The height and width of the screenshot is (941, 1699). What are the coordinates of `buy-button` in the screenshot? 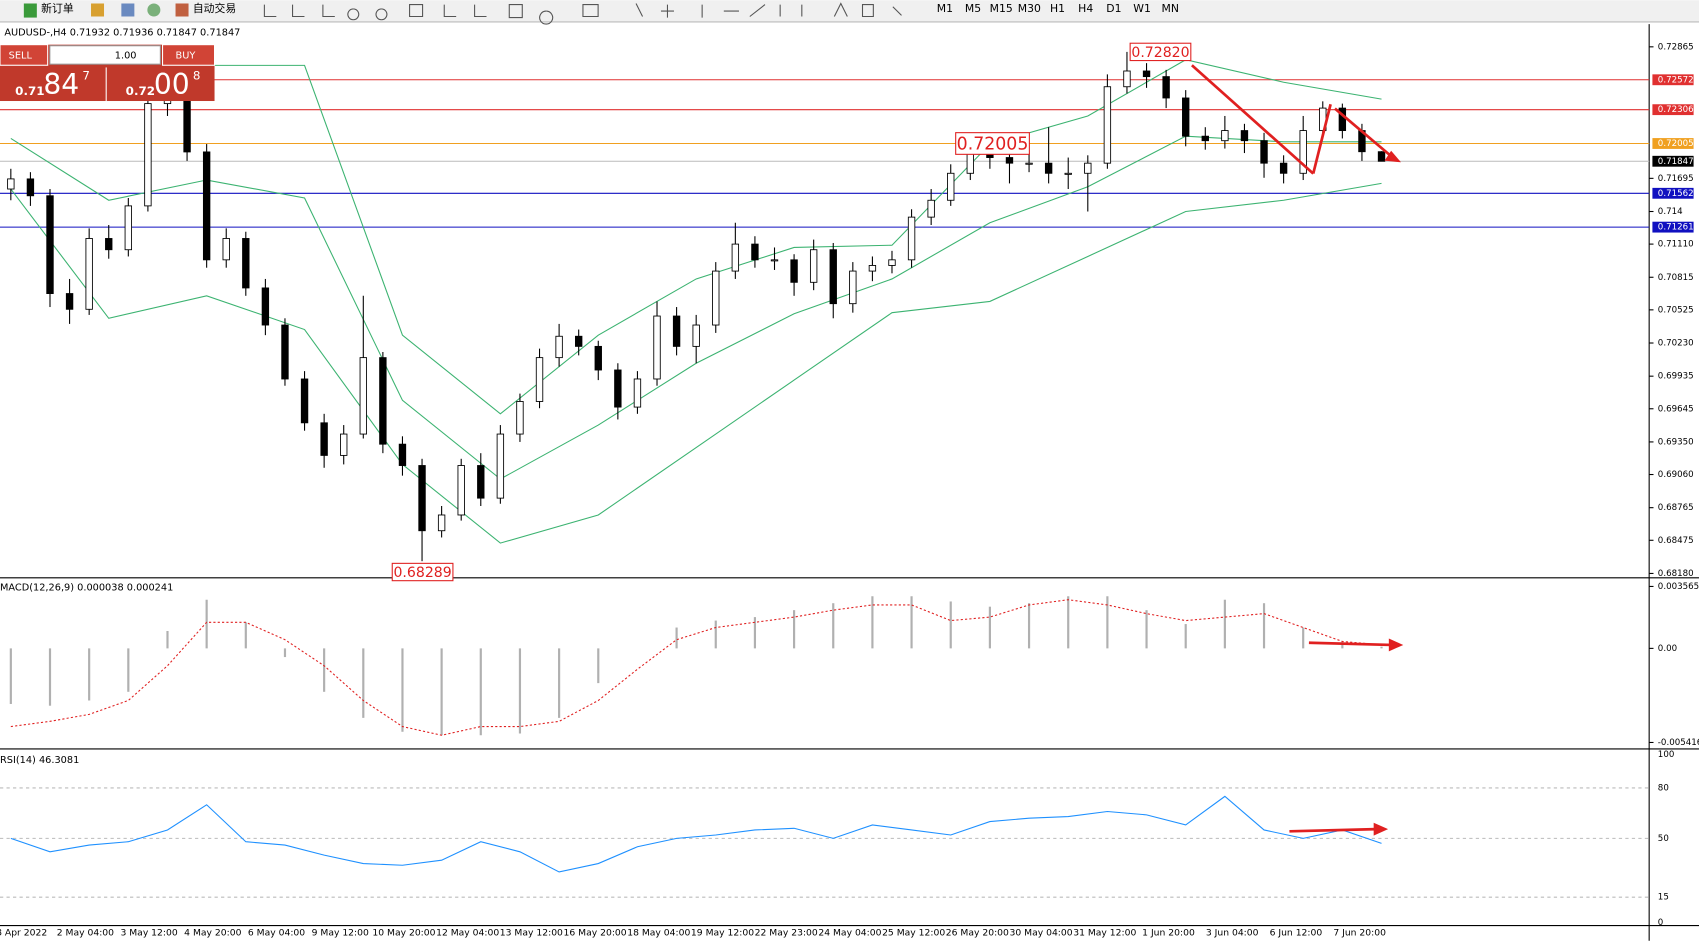 It's located at (188, 55).